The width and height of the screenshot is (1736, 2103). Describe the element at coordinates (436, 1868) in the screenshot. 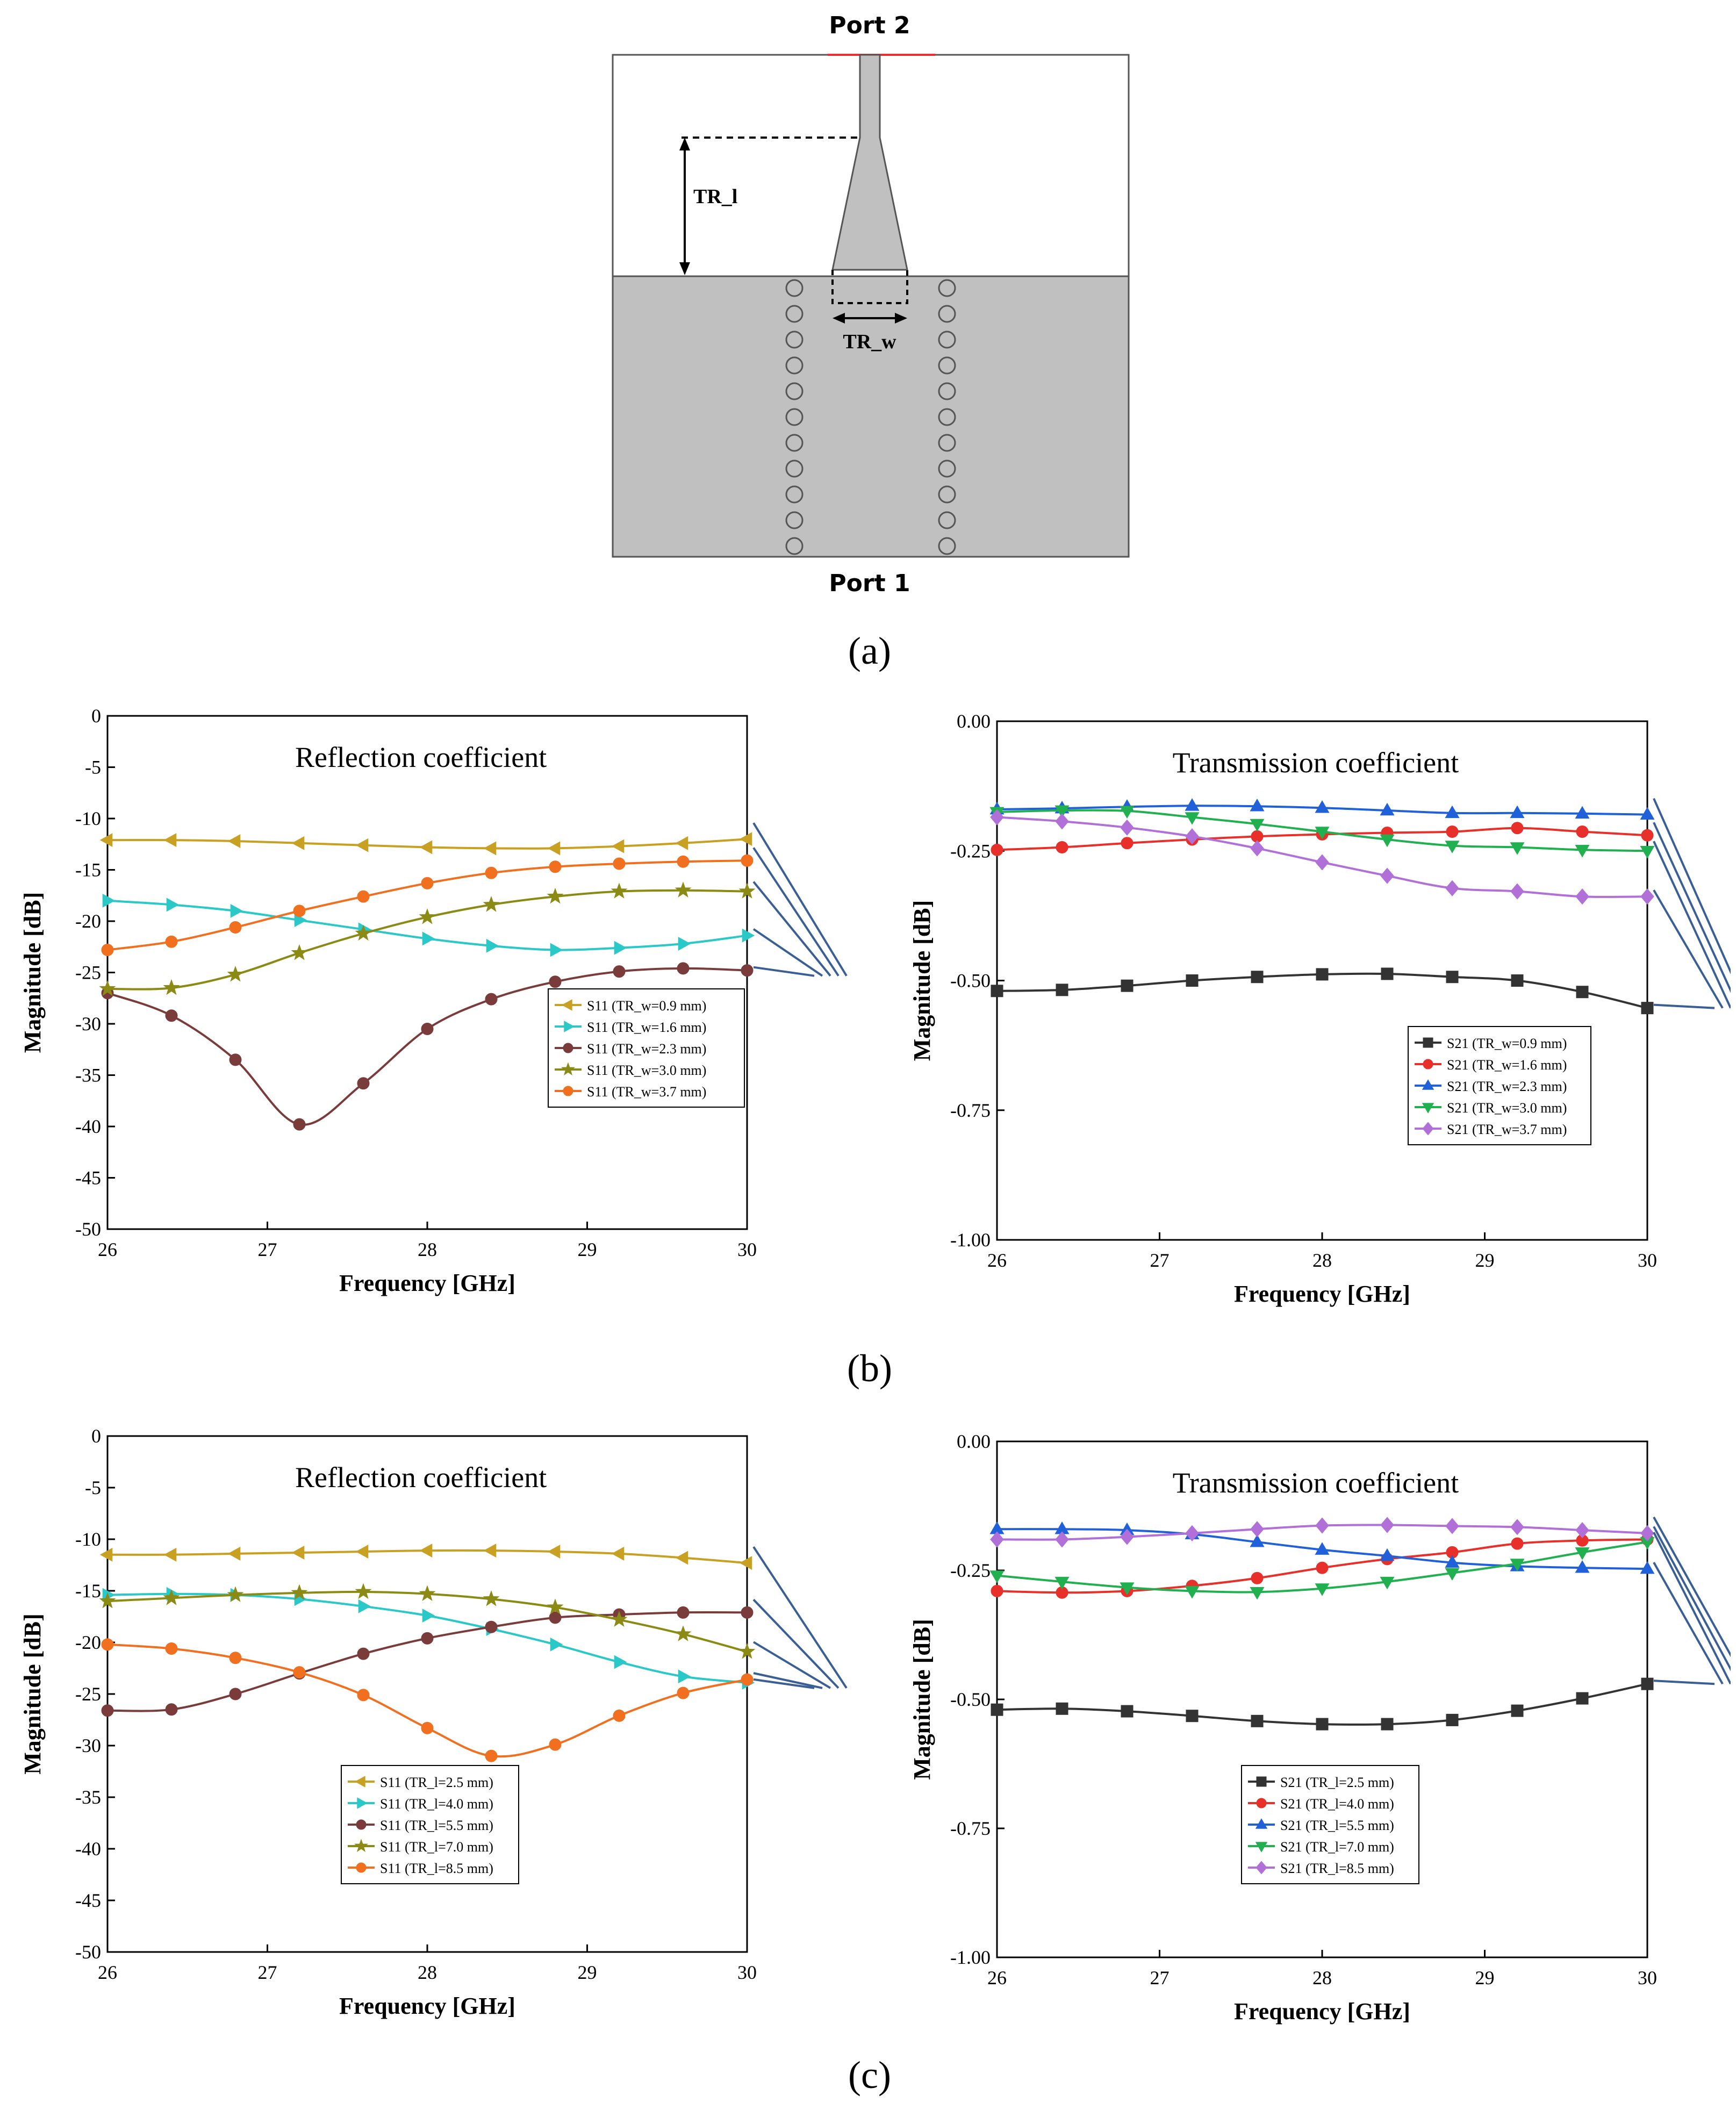

I see `legend-entry: S11 (TR_l=8.5 mm)` at that location.